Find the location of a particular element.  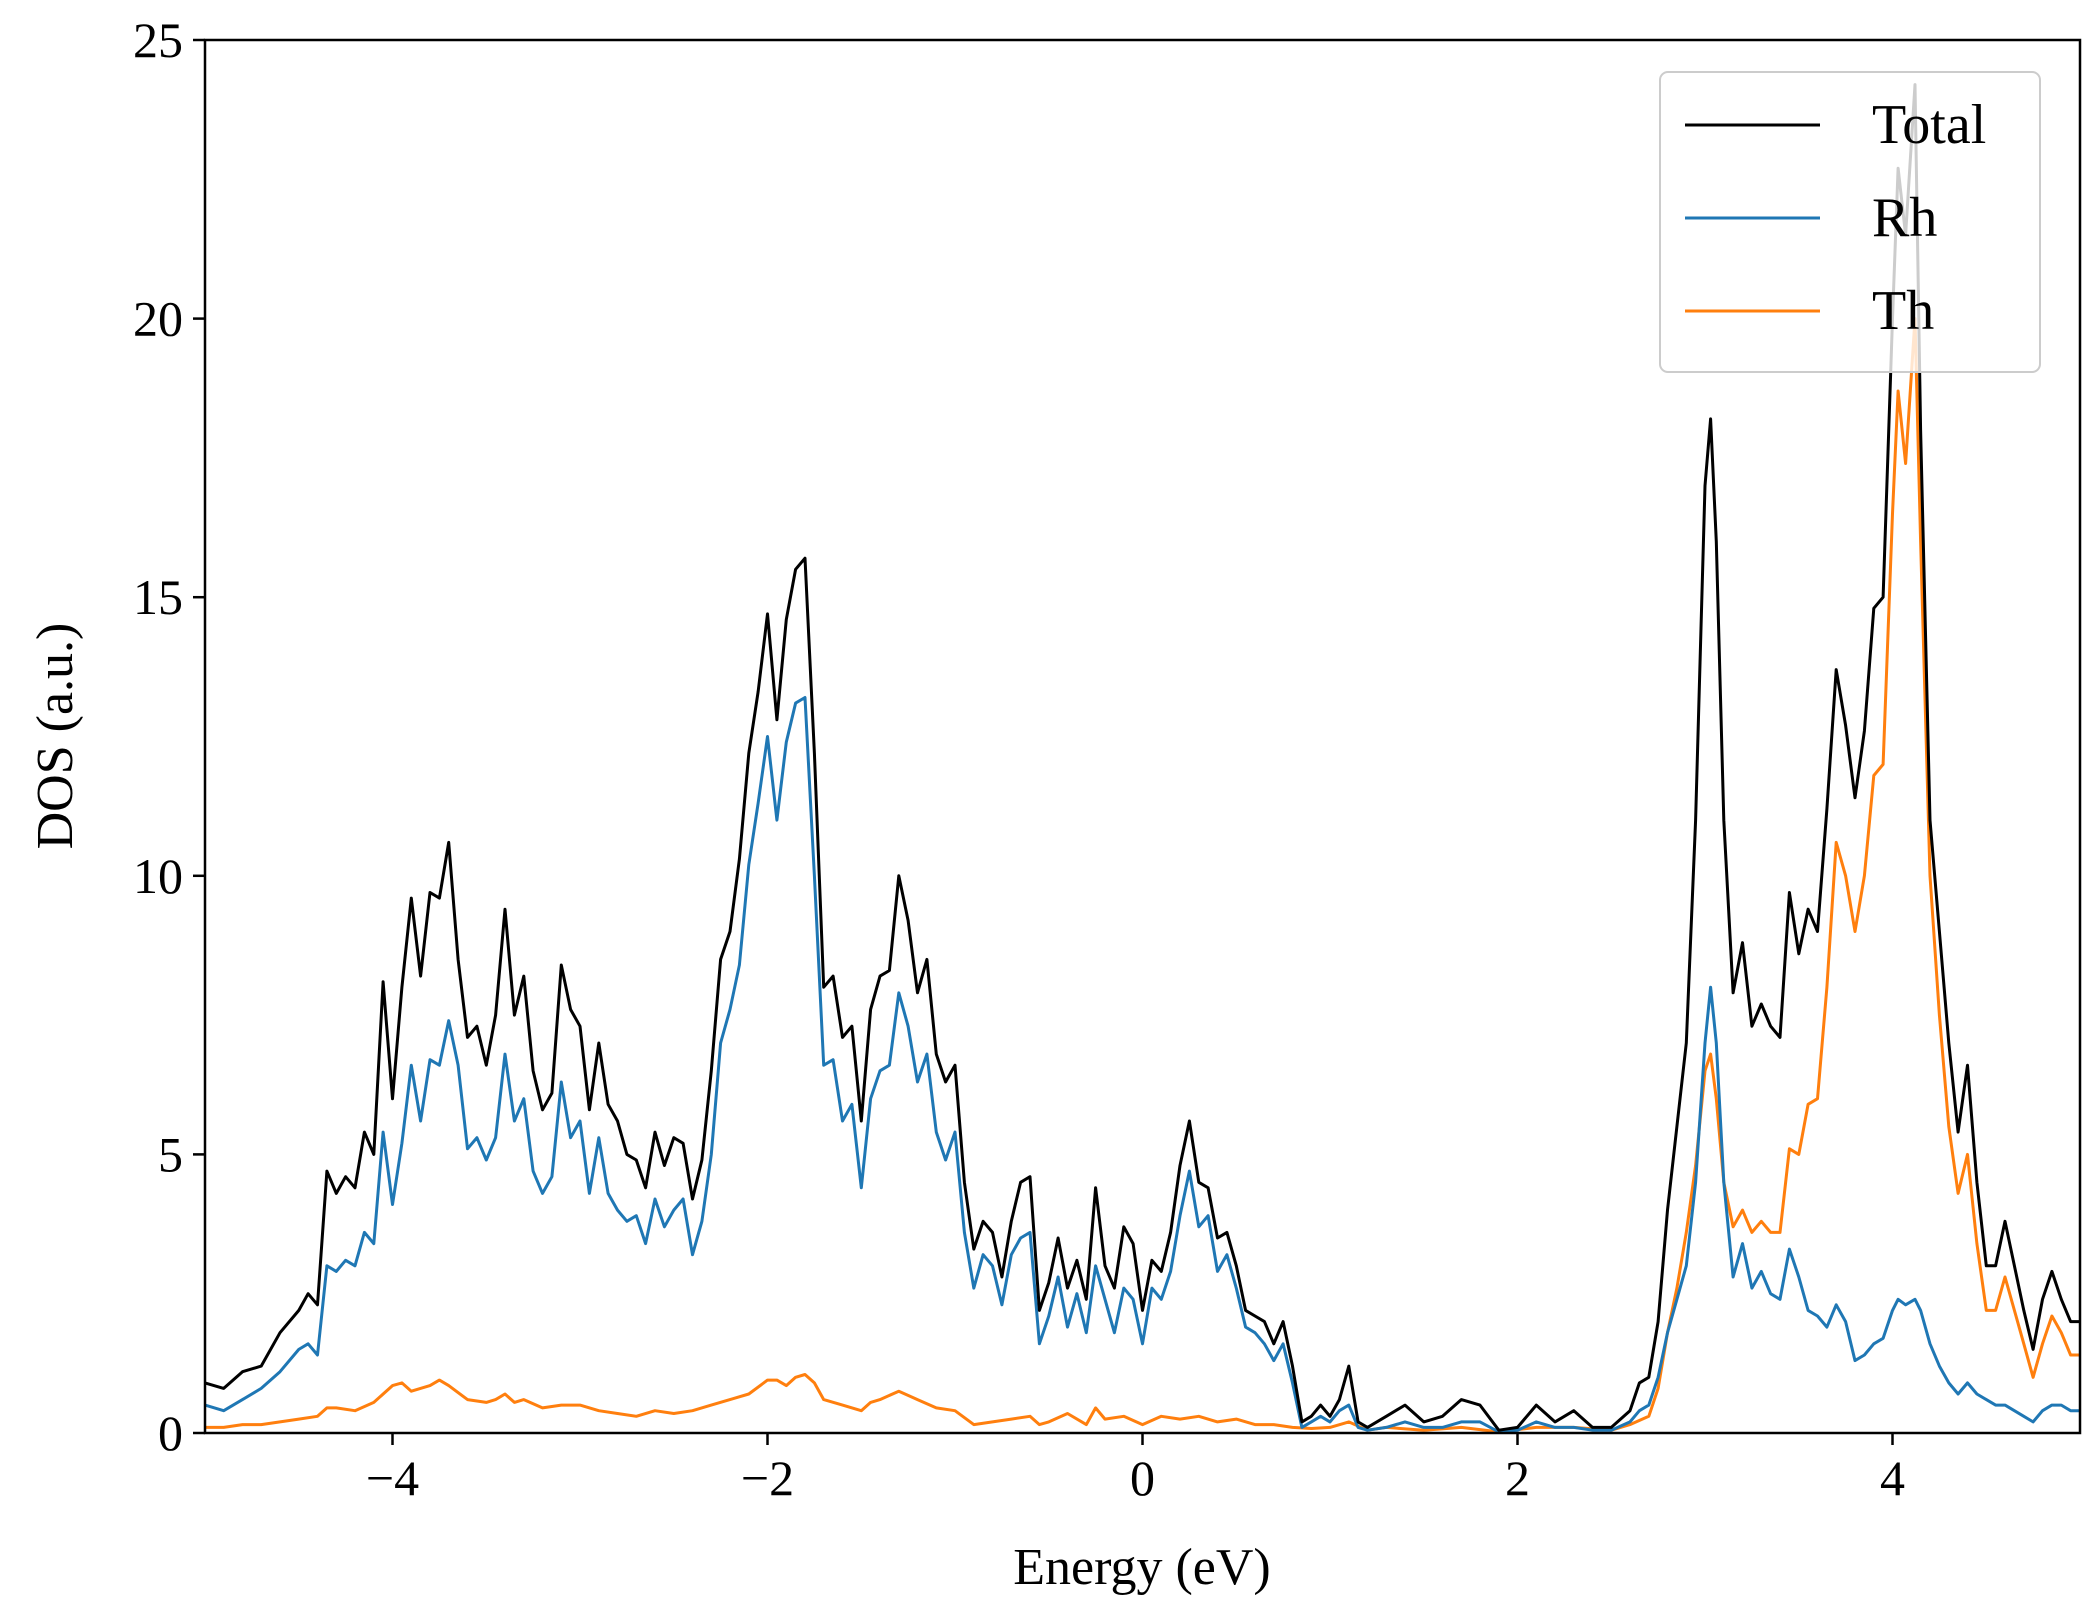

y-tick-label: 5 is located at coordinates (170, 1154).